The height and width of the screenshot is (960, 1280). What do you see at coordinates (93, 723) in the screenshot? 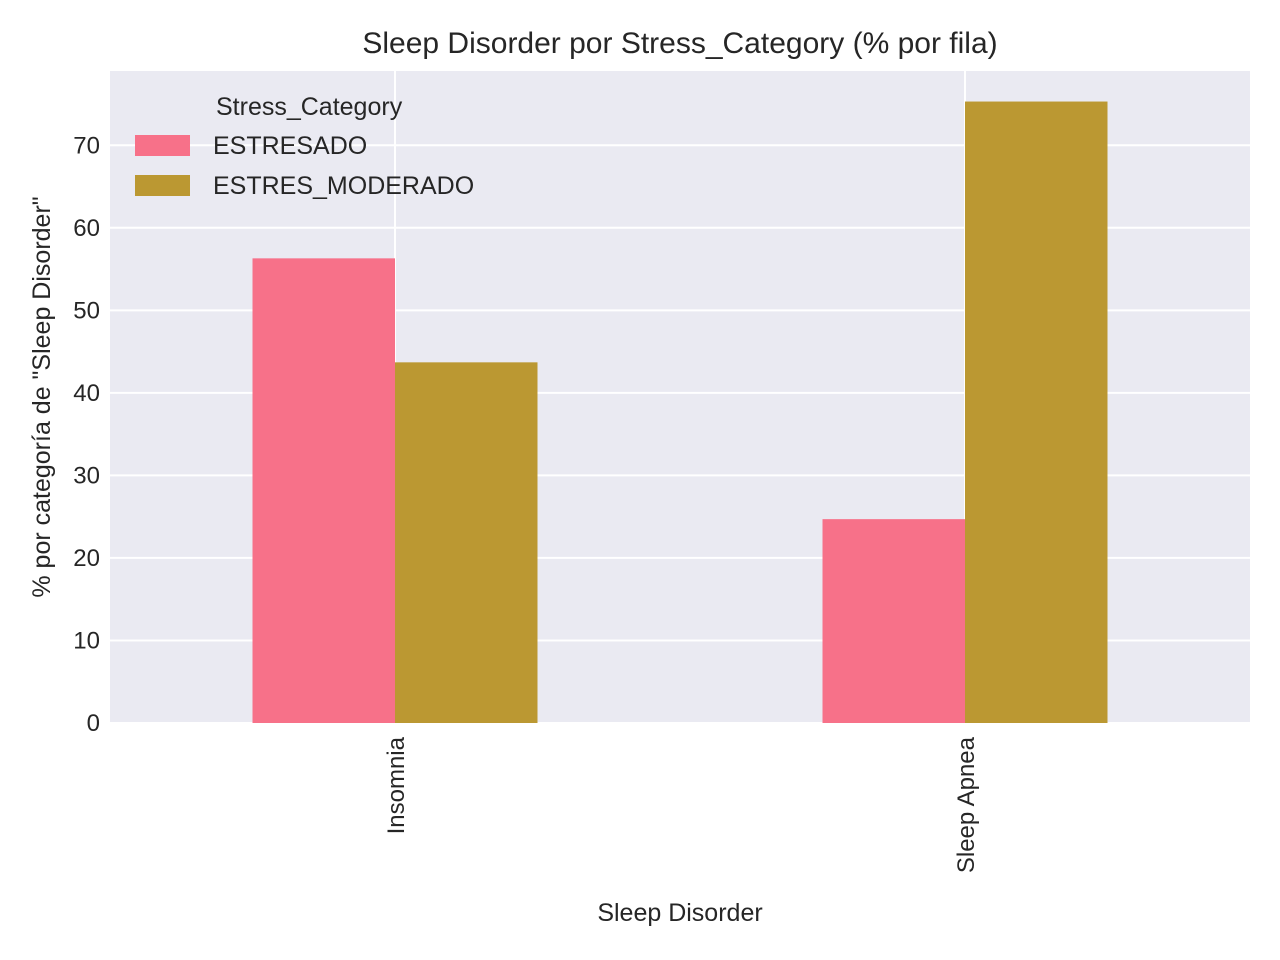
I see `y-tick-label: 0` at bounding box center [93, 723].